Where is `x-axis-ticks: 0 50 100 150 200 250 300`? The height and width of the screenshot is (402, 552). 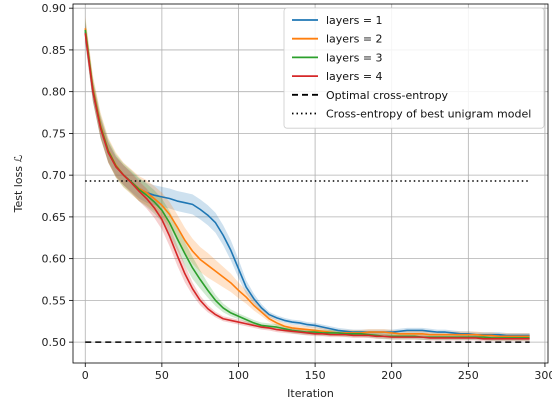
x-axis-ticks: 0 50 100 150 200 250 300 is located at coordinates (317, 372).